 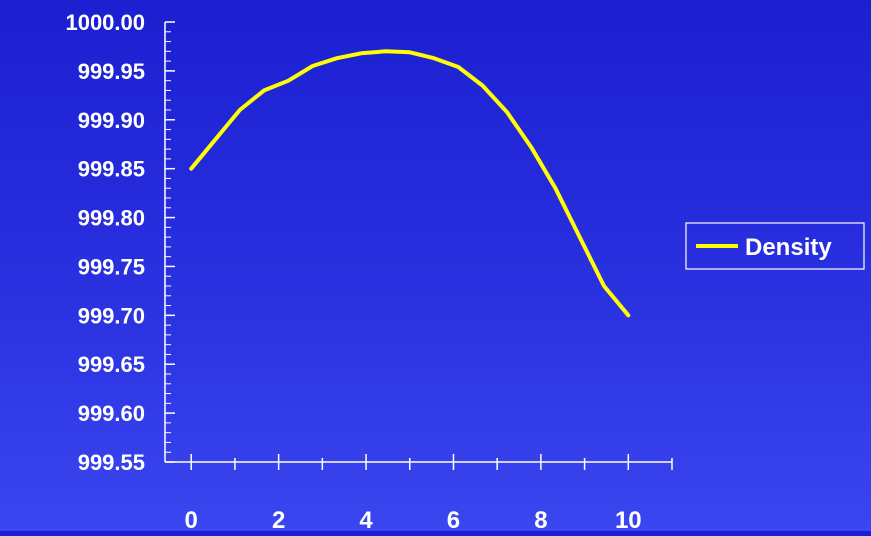 What do you see at coordinates (366, 519) in the screenshot?
I see `x-tick-label: 4` at bounding box center [366, 519].